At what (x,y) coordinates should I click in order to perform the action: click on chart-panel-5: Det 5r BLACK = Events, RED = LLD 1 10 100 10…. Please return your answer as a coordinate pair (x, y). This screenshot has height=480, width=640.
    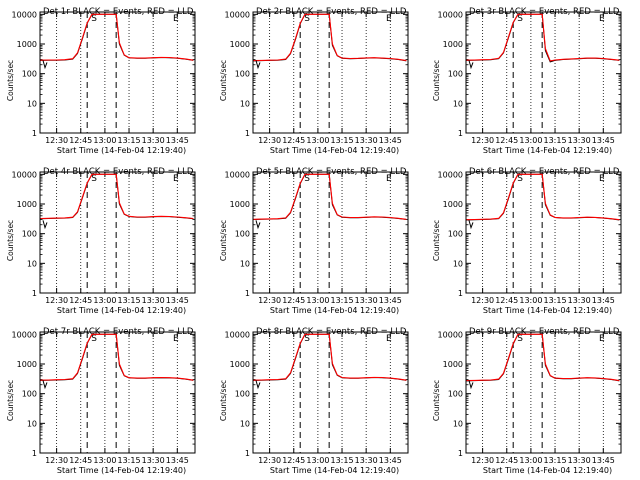
    Looking at the image, I should click on (314, 241).